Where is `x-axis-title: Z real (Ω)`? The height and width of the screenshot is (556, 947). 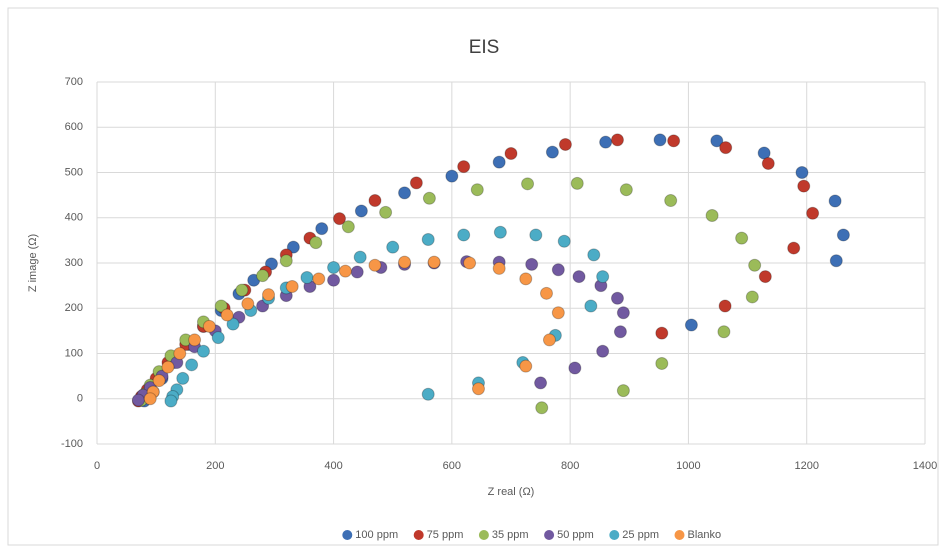 x-axis-title: Z real (Ω) is located at coordinates (511, 492).